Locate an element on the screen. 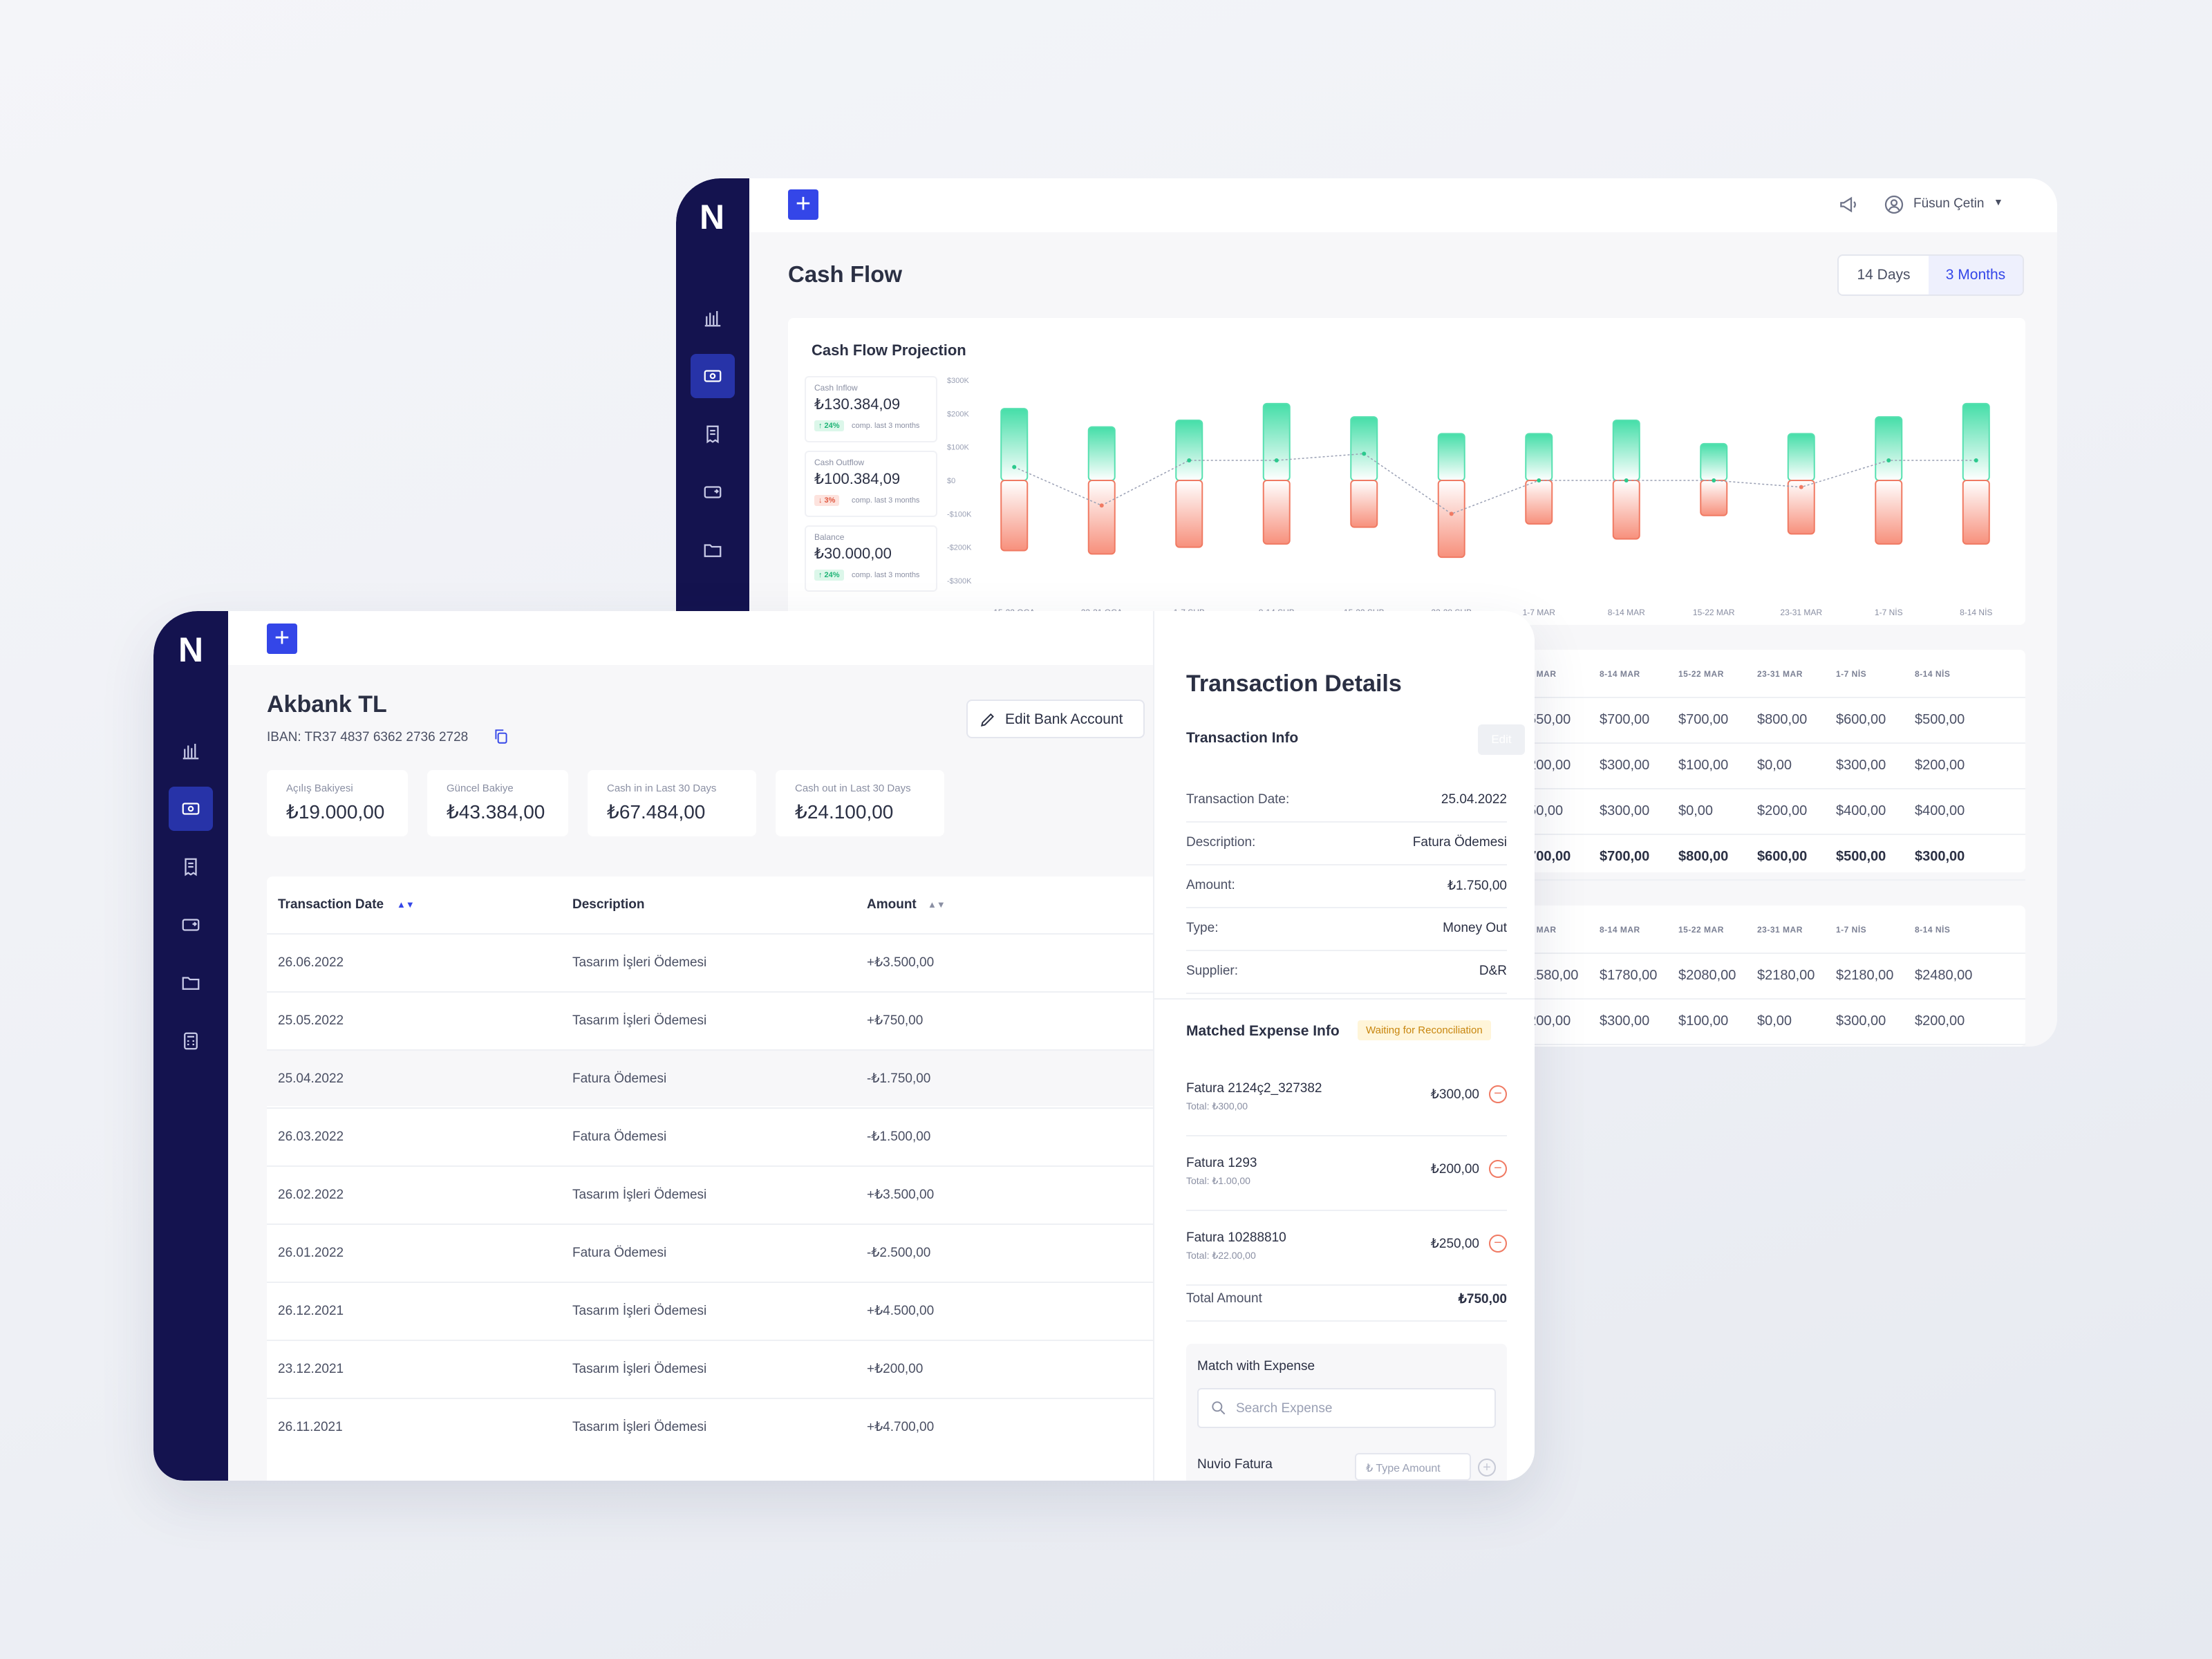  user-name: Füsun Çetin is located at coordinates (1949, 204).